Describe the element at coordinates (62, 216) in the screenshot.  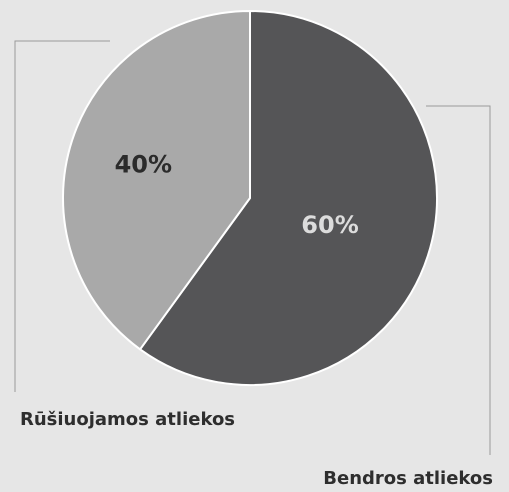
I see `leader-line-rusiuojamos` at that location.